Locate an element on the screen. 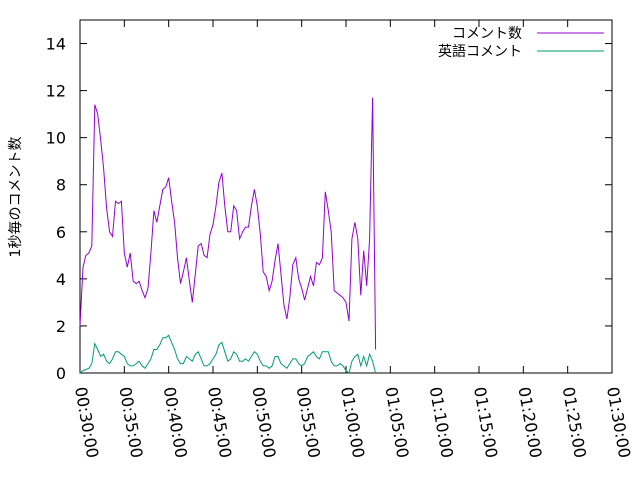  y-tick-label: 2 is located at coordinates (61, 326).